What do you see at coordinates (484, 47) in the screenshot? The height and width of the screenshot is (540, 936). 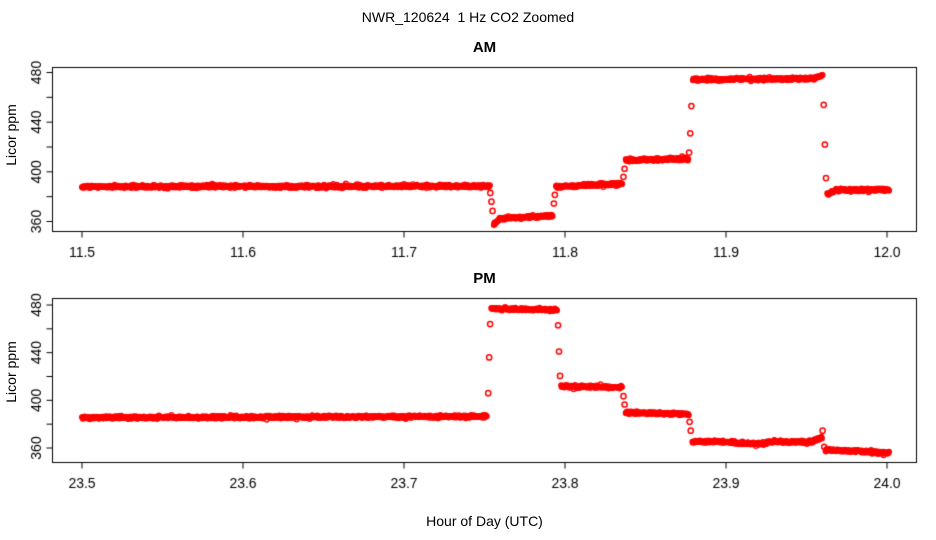 I see `am-panel-title: AM` at bounding box center [484, 47].